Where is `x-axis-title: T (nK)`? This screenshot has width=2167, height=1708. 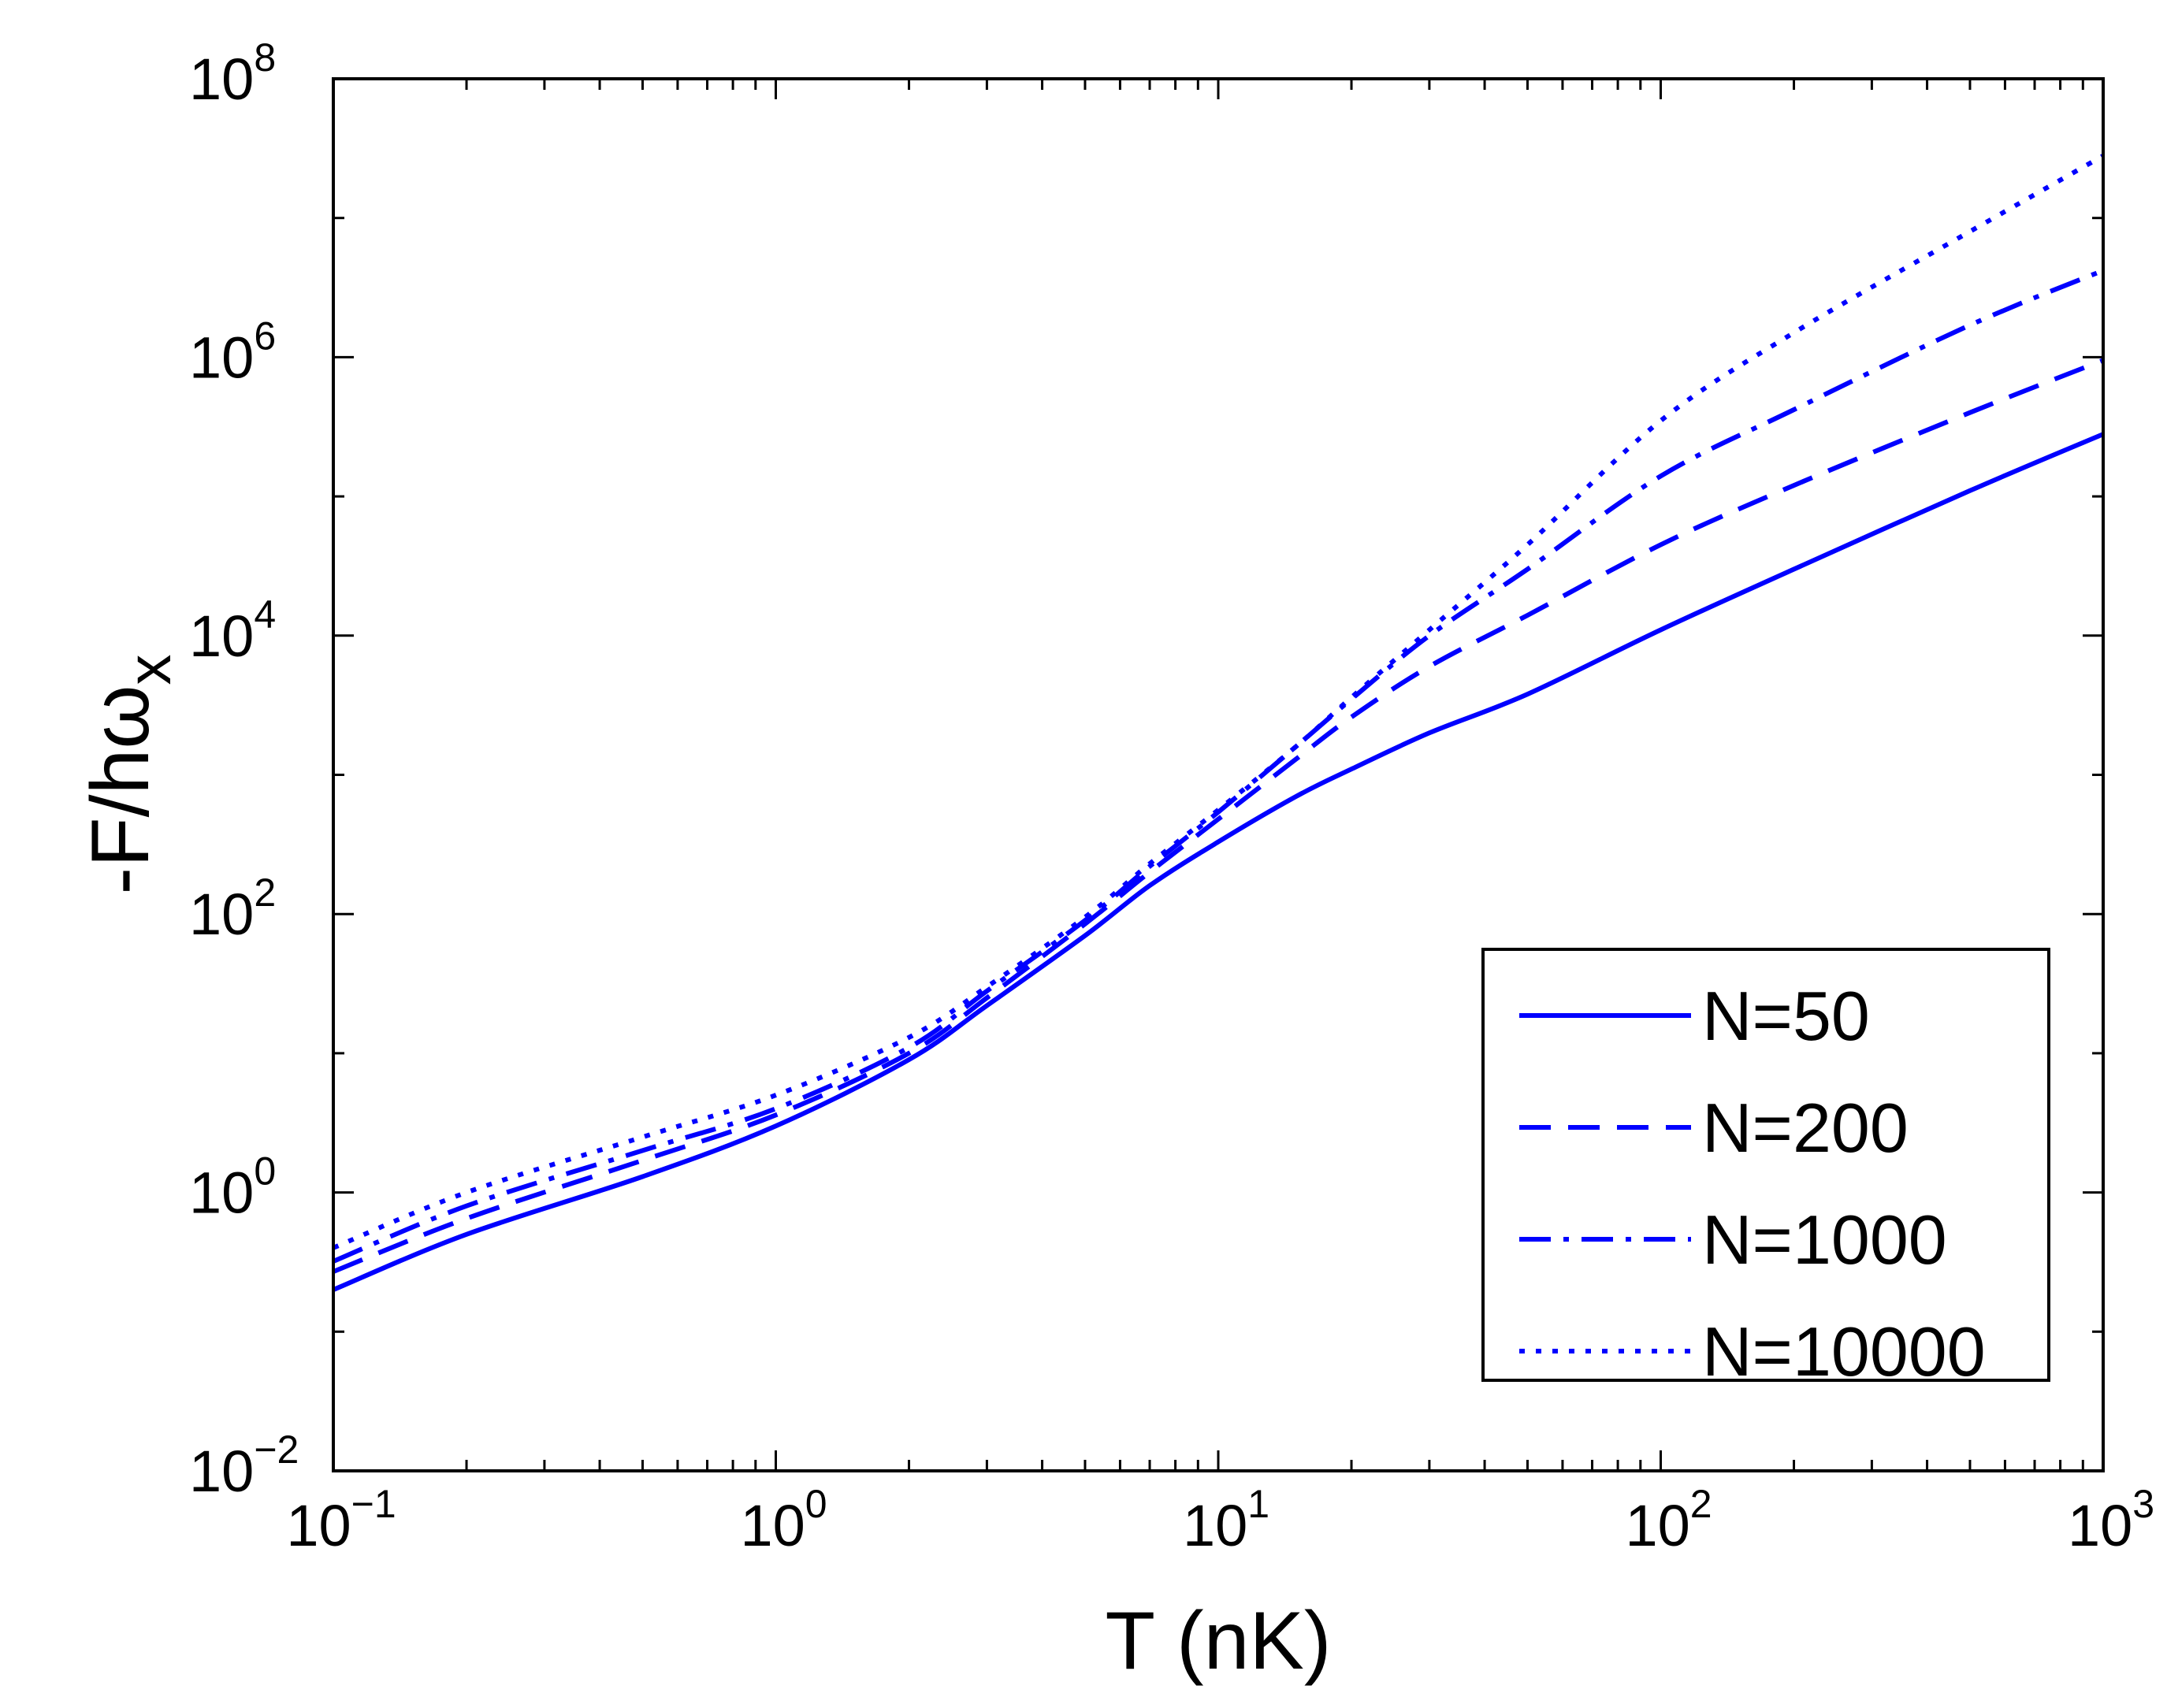
x-axis-title: T (nK) is located at coordinates (1218, 1641).